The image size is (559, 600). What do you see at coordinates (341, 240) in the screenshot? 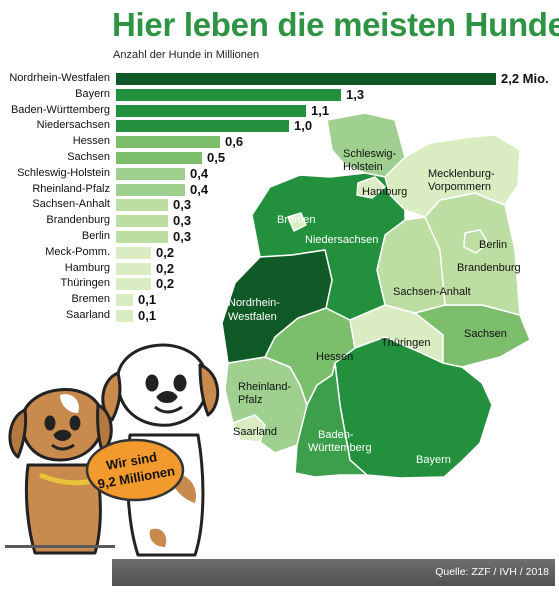
I see `map-label-niedersachsen: Niedersachsen` at bounding box center [341, 240].